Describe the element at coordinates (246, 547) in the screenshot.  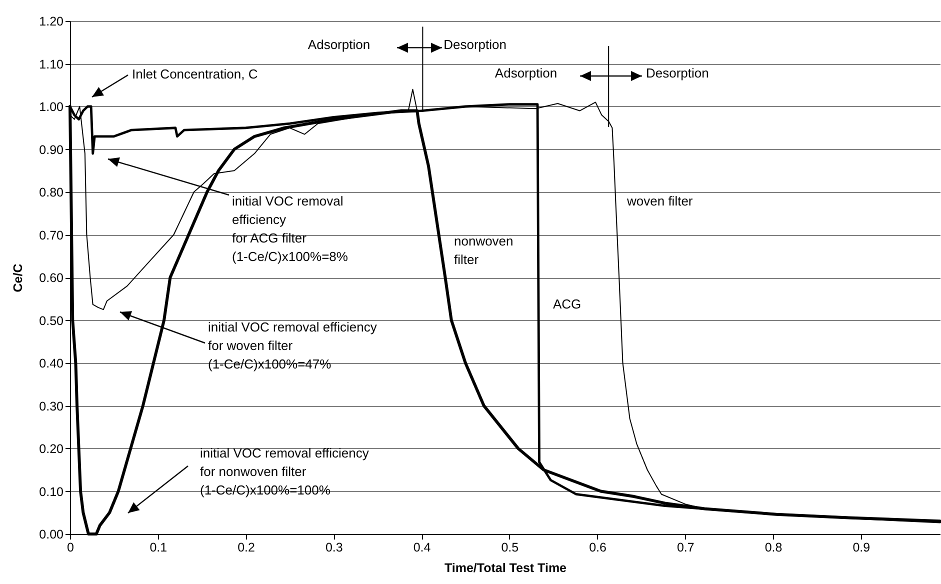
I see `x-tick-label: 0.2` at that location.